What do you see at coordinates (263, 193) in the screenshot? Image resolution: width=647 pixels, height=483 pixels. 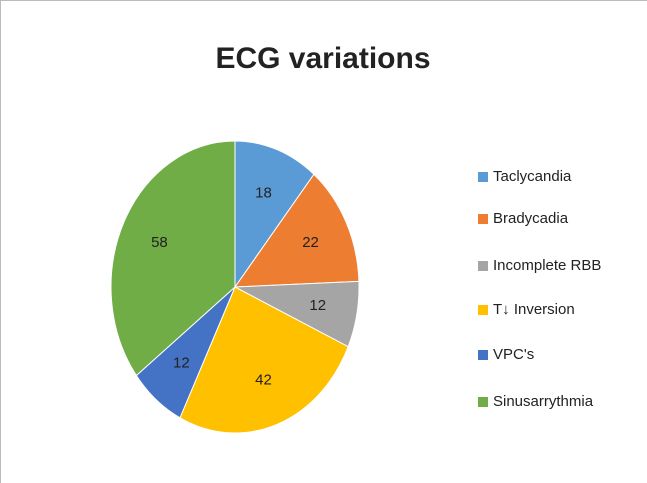 I see `value-label: 18` at bounding box center [263, 193].